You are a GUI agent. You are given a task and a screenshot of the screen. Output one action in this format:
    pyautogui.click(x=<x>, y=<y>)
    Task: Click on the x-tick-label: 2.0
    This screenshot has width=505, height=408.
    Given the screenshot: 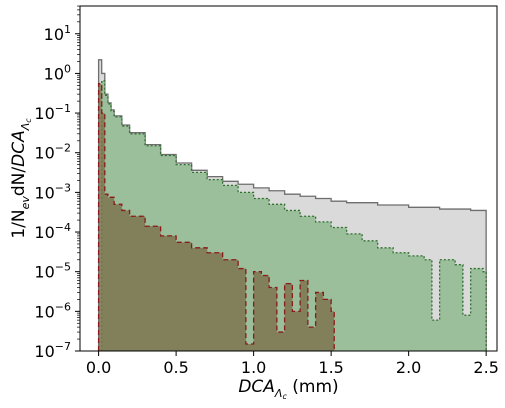 What is the action you would take?
    pyautogui.click(x=408, y=367)
    